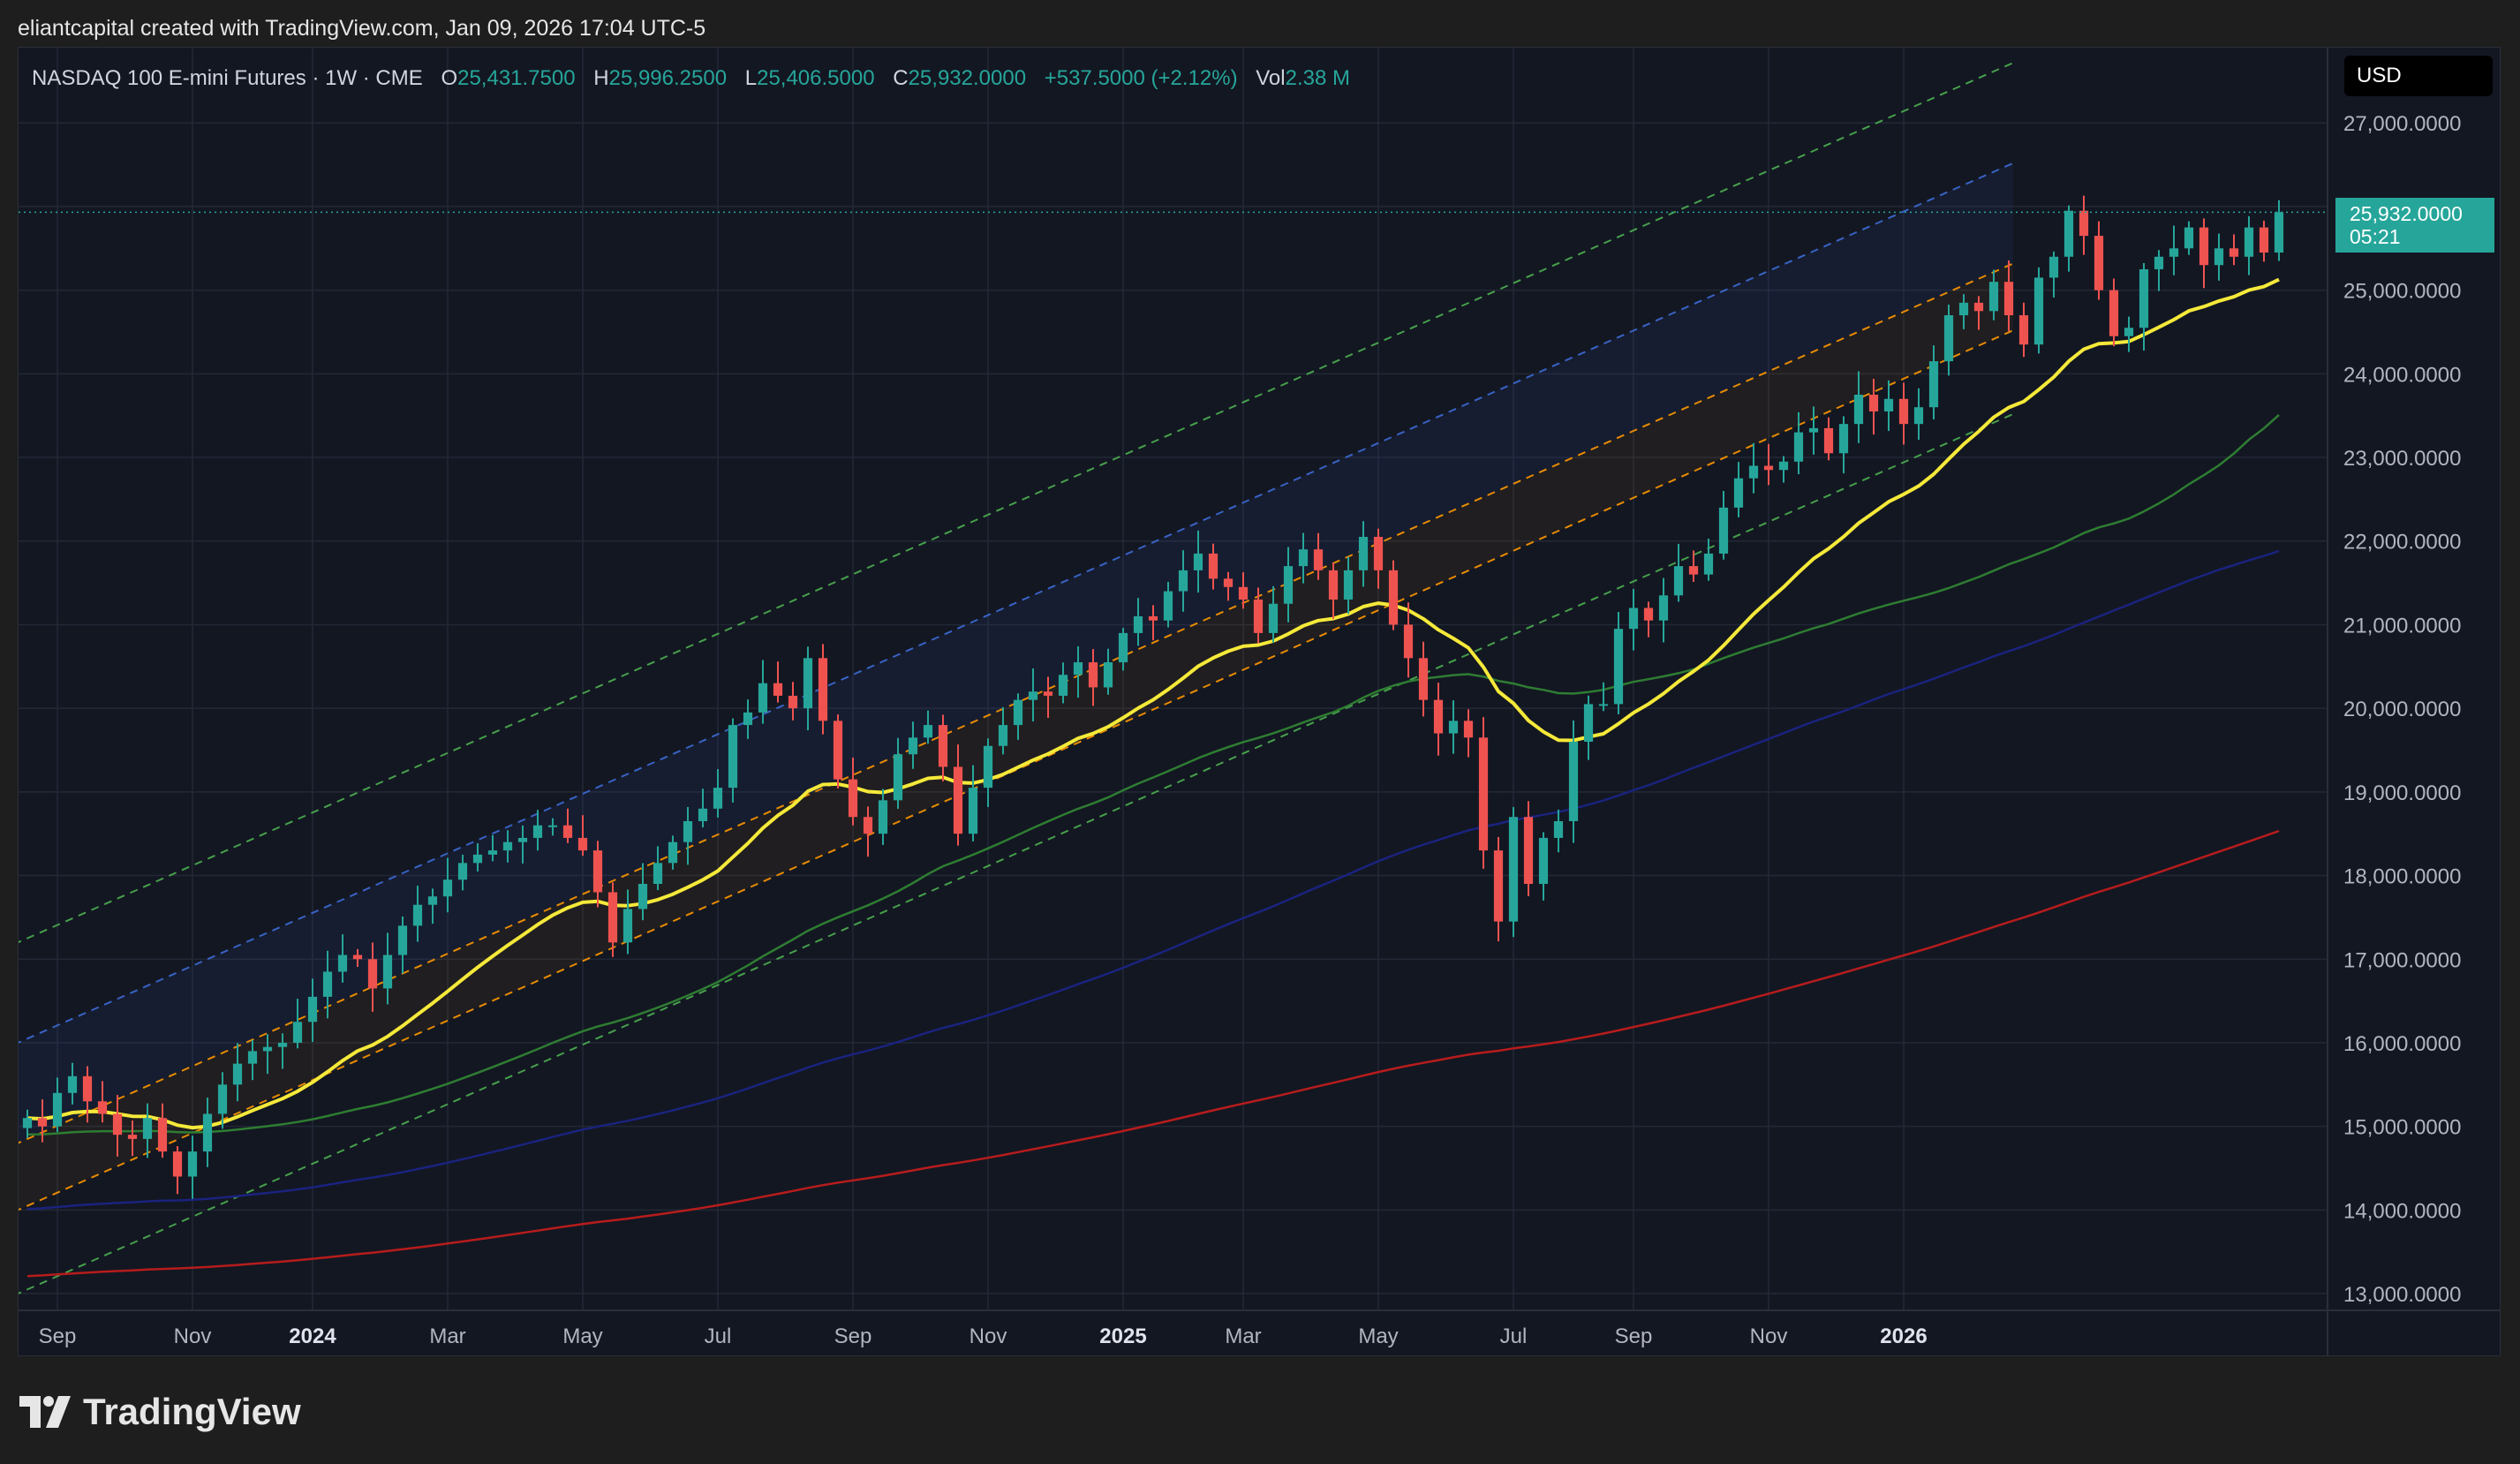 This screenshot has height=1464, width=2520. Describe the element at coordinates (1317, 78) in the screenshot. I see `volume-value: 2.38 M` at that location.